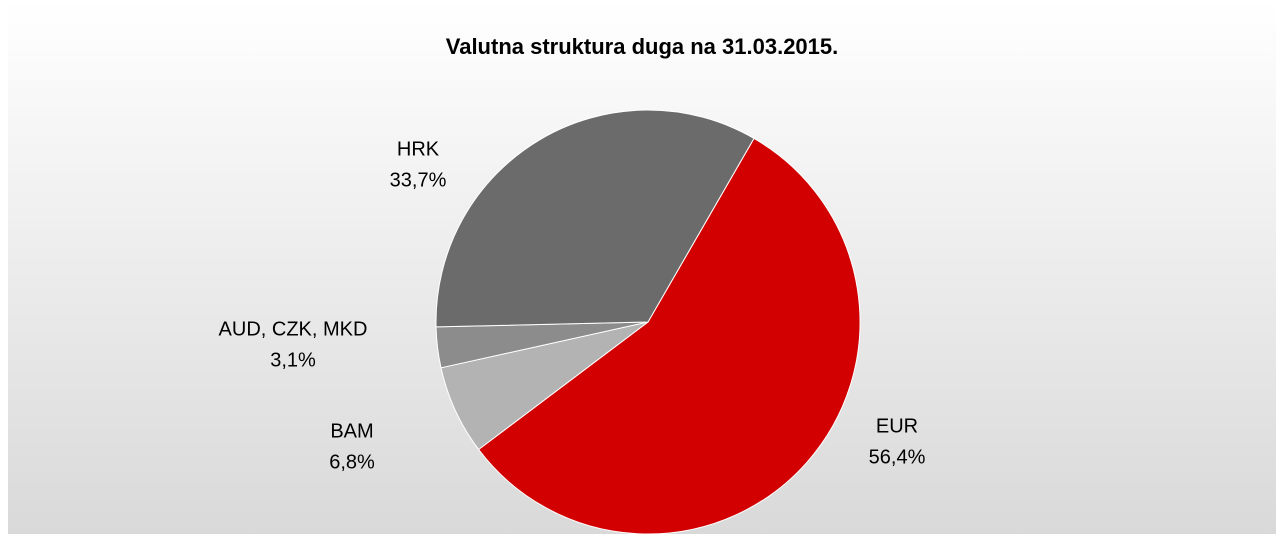 The image size is (1284, 539). What do you see at coordinates (897, 426) in the screenshot?
I see `slice-category-label: EUR` at bounding box center [897, 426].